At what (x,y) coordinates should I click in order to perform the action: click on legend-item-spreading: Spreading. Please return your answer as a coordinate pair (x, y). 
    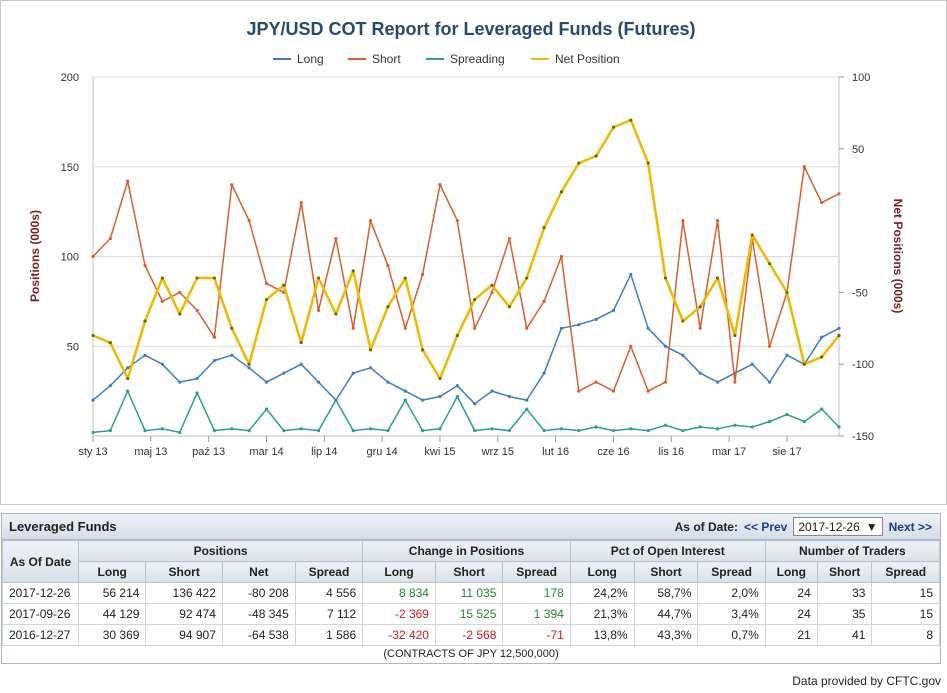
    Looking at the image, I should click on (465, 59).